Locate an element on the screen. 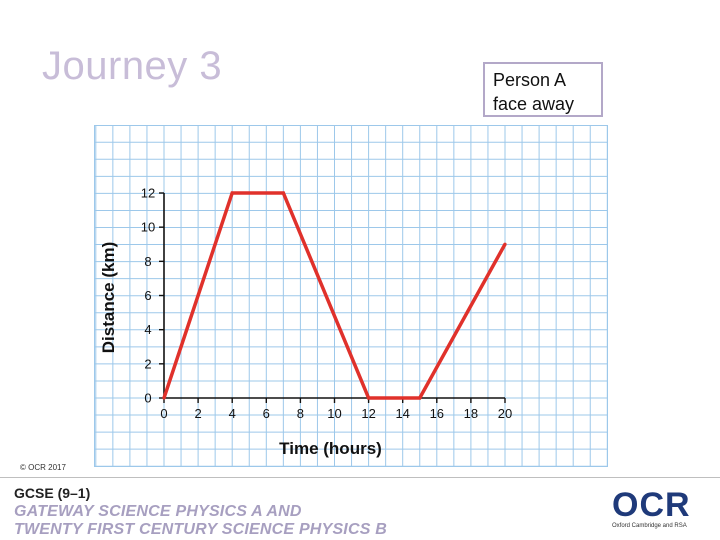 The image size is (720, 540). y-tick-label: 12 is located at coordinates (148, 193).